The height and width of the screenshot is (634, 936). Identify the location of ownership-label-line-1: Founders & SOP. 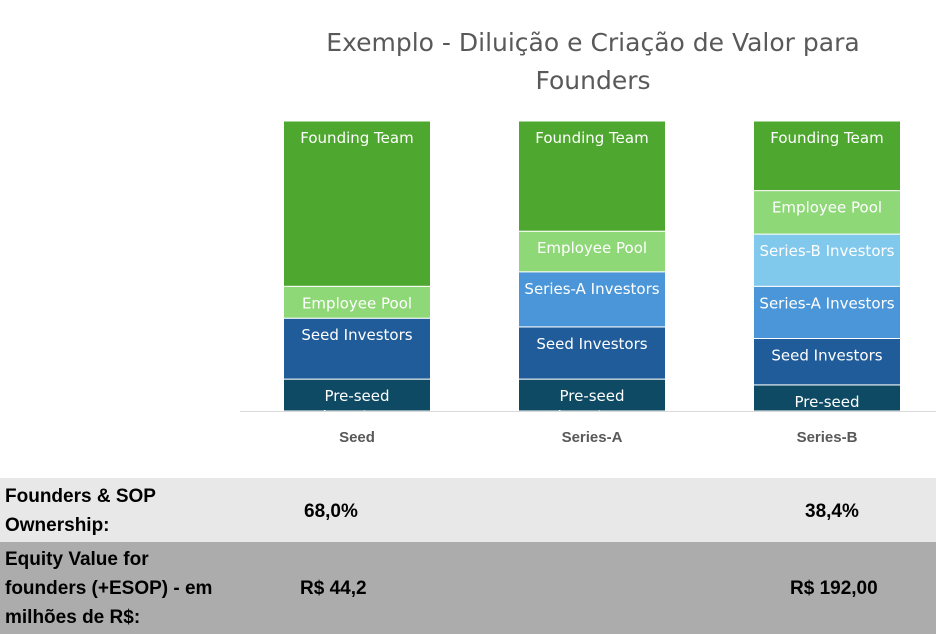
(80, 496).